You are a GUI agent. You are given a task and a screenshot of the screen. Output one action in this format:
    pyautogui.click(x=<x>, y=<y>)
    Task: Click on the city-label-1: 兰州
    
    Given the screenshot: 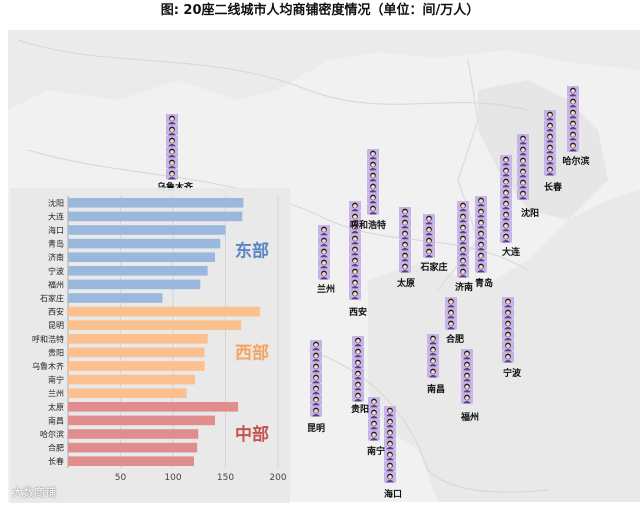 What is the action you would take?
    pyautogui.click(x=326, y=289)
    